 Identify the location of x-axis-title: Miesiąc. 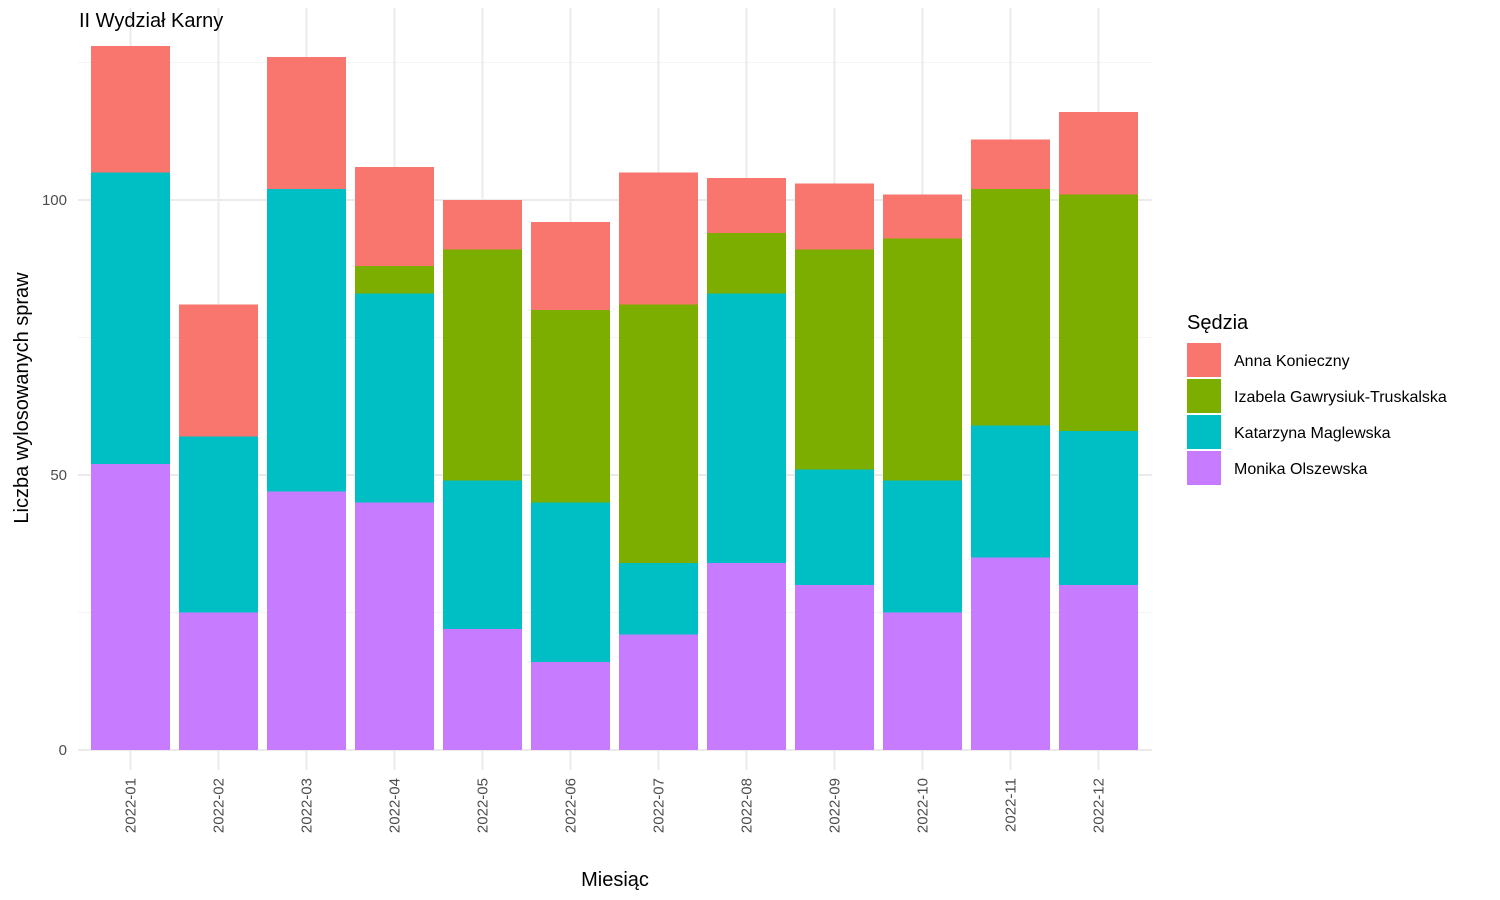
(615, 880).